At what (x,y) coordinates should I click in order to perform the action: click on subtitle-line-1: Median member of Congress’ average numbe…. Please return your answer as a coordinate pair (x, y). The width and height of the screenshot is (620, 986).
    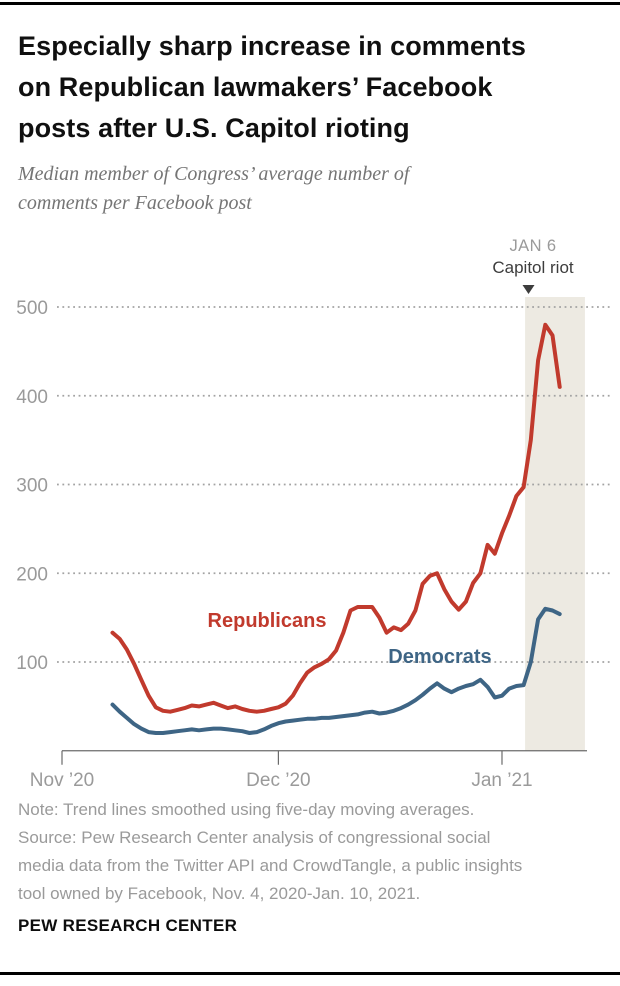
    Looking at the image, I should click on (214, 174).